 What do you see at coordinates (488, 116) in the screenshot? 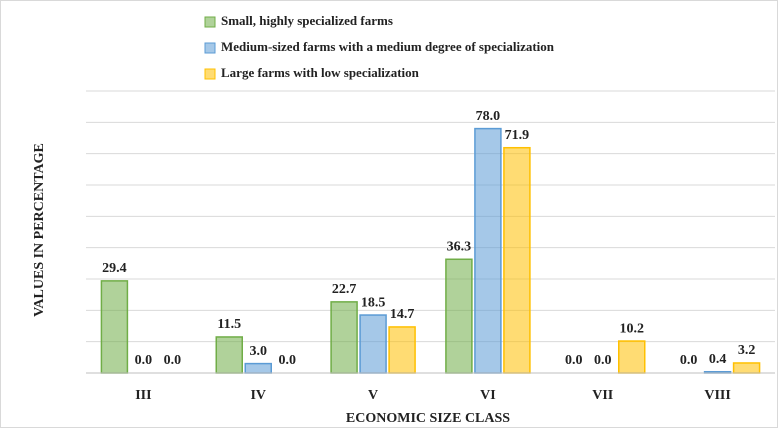
I see `data-label: 78.0` at bounding box center [488, 116].